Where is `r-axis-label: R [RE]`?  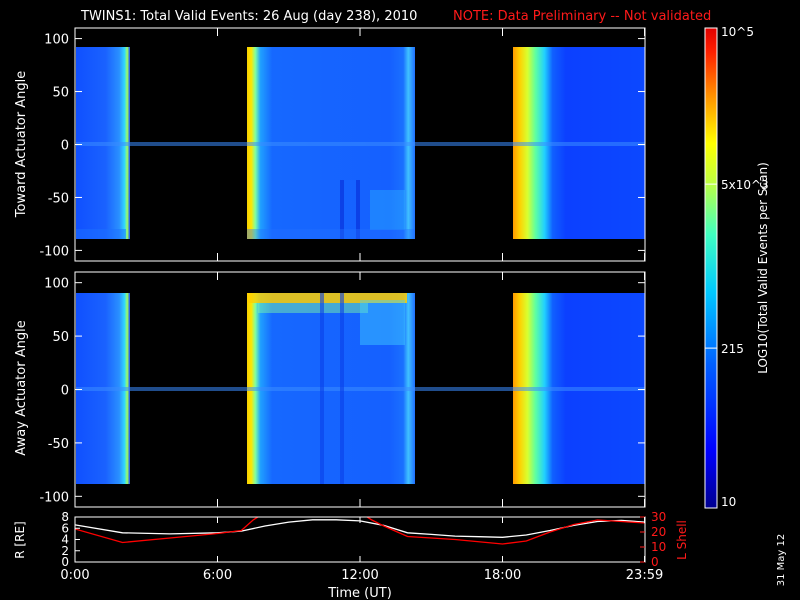
r-axis-label: R [RE] is located at coordinates (20, 539).